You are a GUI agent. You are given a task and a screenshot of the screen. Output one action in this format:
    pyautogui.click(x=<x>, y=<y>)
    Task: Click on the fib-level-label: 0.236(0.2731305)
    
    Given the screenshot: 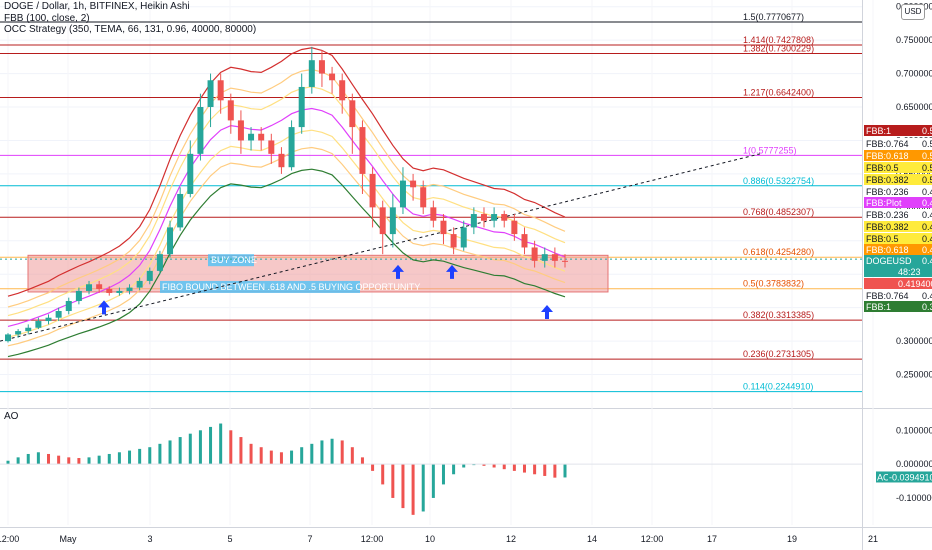 What is the action you would take?
    pyautogui.click(x=778, y=354)
    